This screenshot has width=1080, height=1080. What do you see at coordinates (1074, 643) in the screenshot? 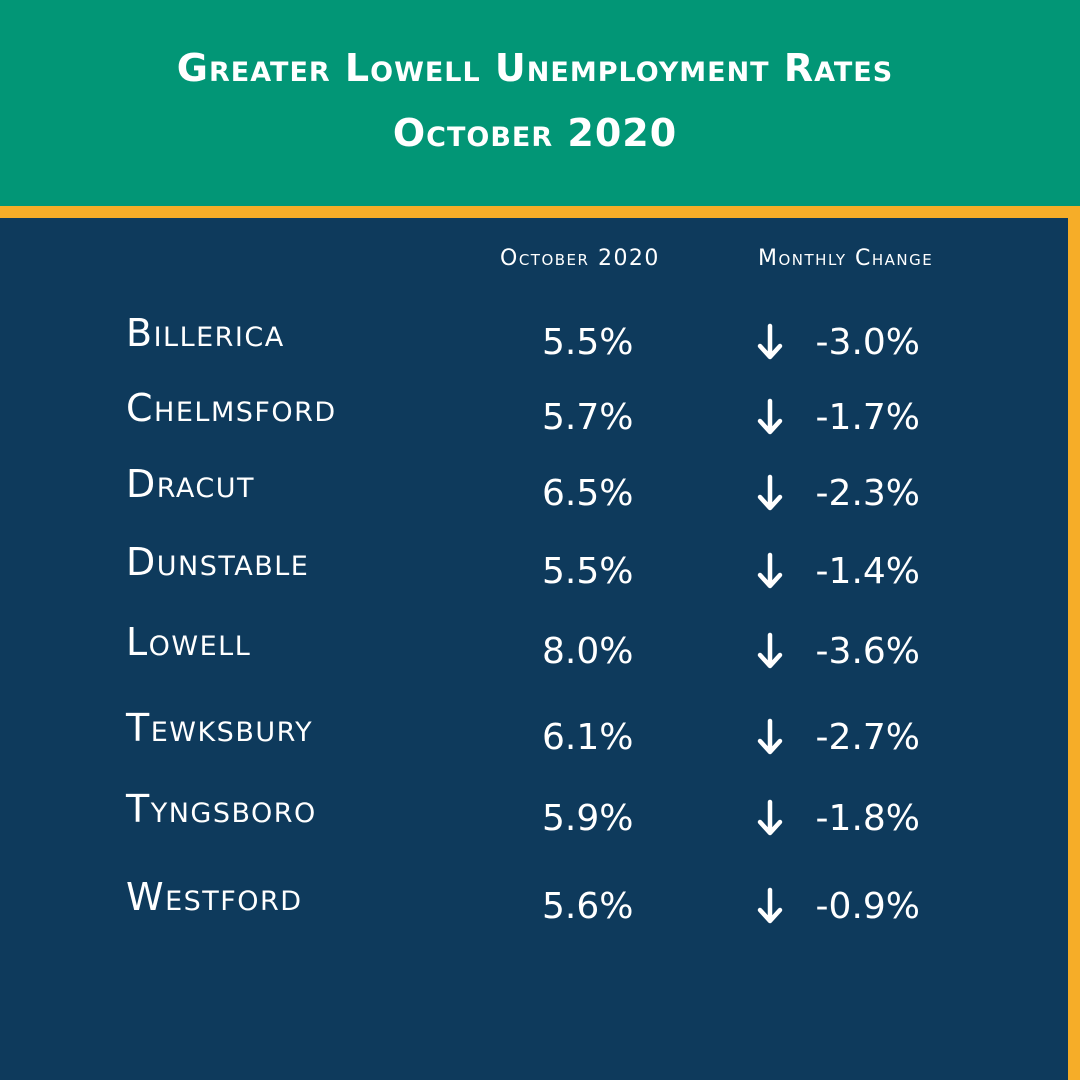
I see `accent-border-right` at bounding box center [1074, 643].